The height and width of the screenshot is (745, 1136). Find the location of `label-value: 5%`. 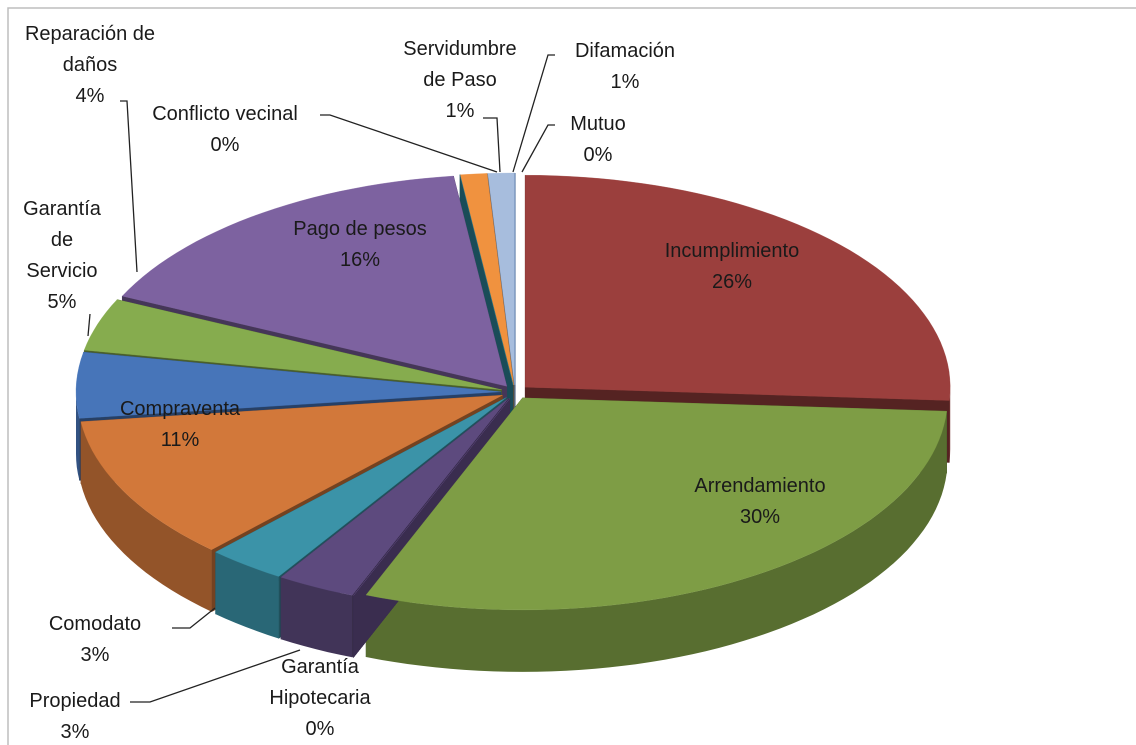

label-value: 5% is located at coordinates (62, 302).